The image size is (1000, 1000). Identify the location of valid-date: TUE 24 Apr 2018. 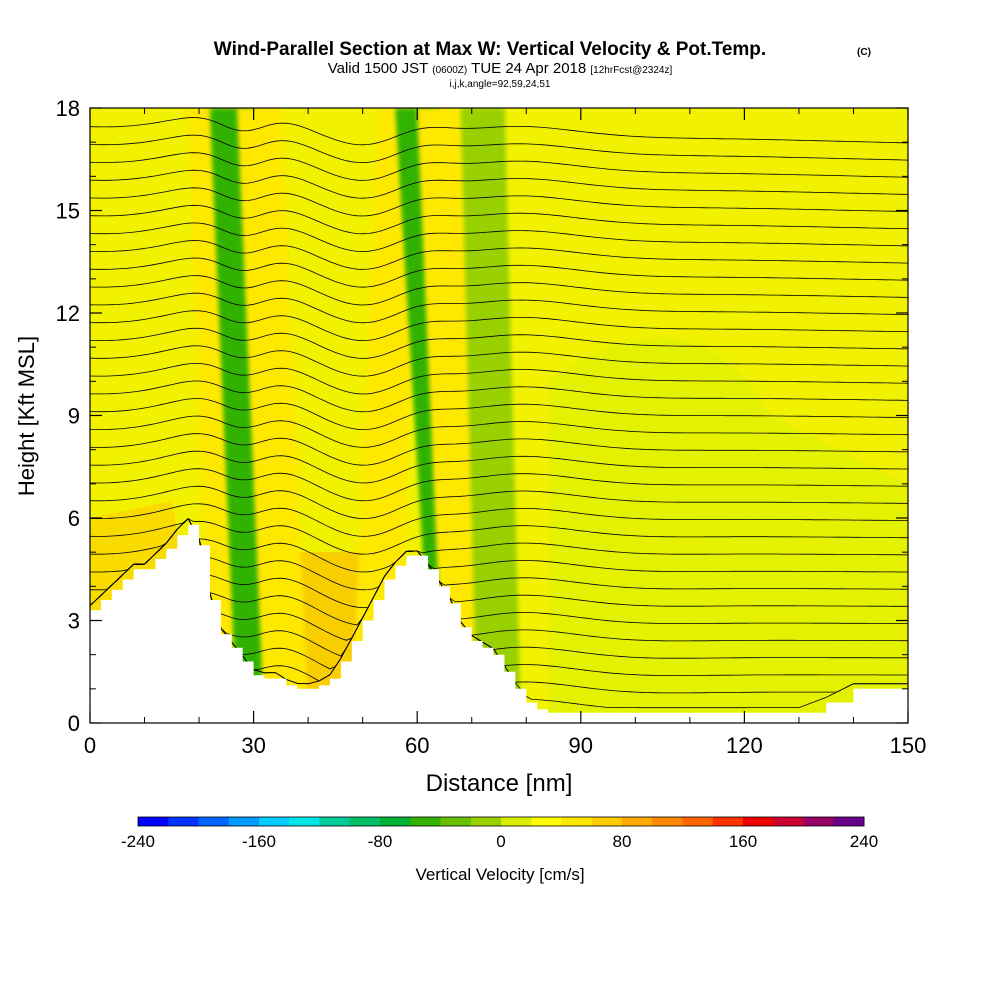
(528, 68).